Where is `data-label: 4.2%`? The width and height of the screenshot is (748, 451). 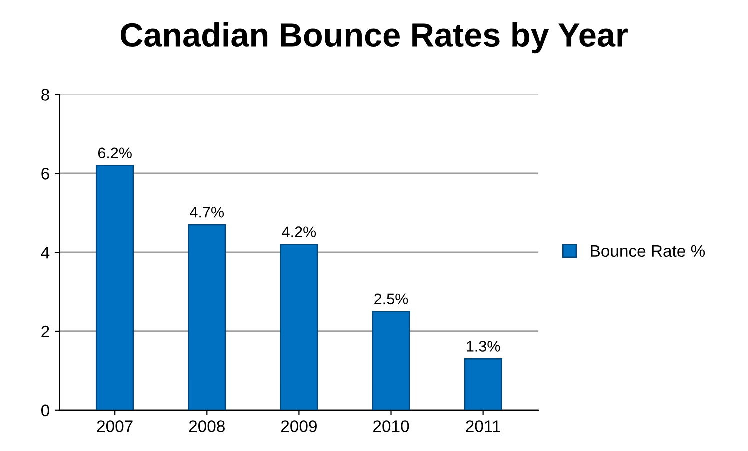 data-label: 4.2% is located at coordinates (299, 232).